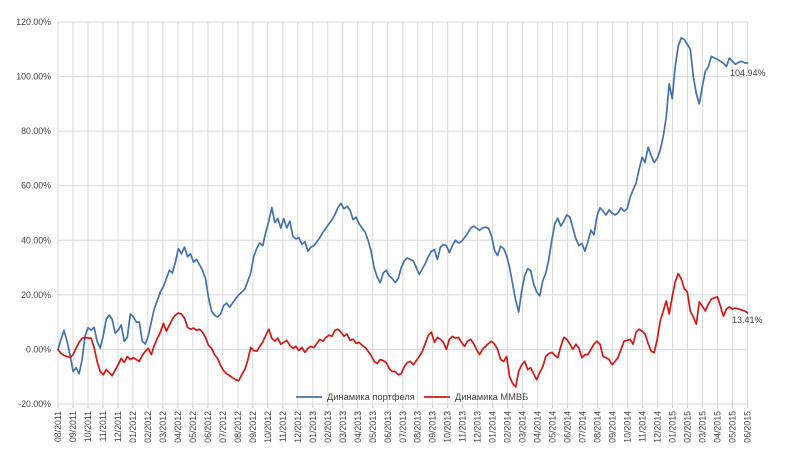 This screenshot has width=792, height=459. I want to click on x-axis-tick-label: 09/2011, so click(73, 426).